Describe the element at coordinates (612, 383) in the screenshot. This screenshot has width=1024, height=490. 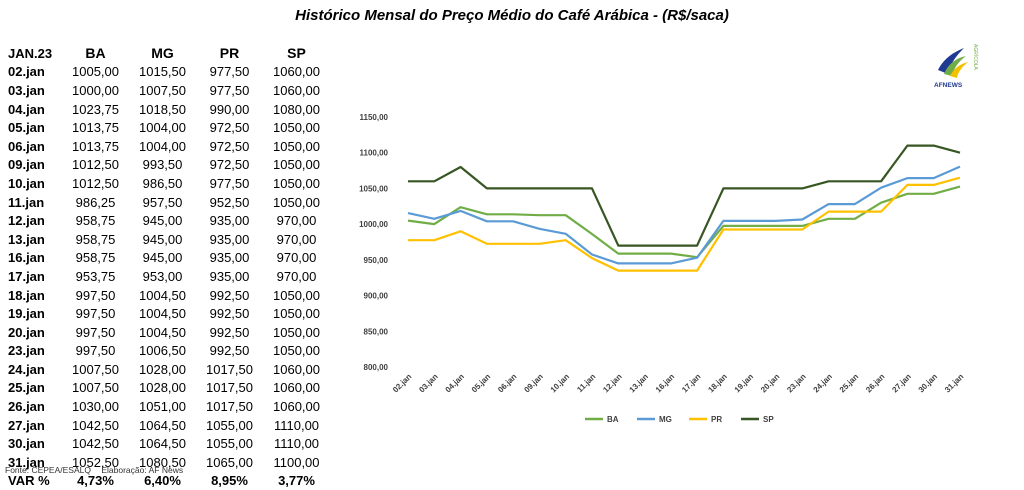
I see `x-tick-label: 12.jan` at that location.